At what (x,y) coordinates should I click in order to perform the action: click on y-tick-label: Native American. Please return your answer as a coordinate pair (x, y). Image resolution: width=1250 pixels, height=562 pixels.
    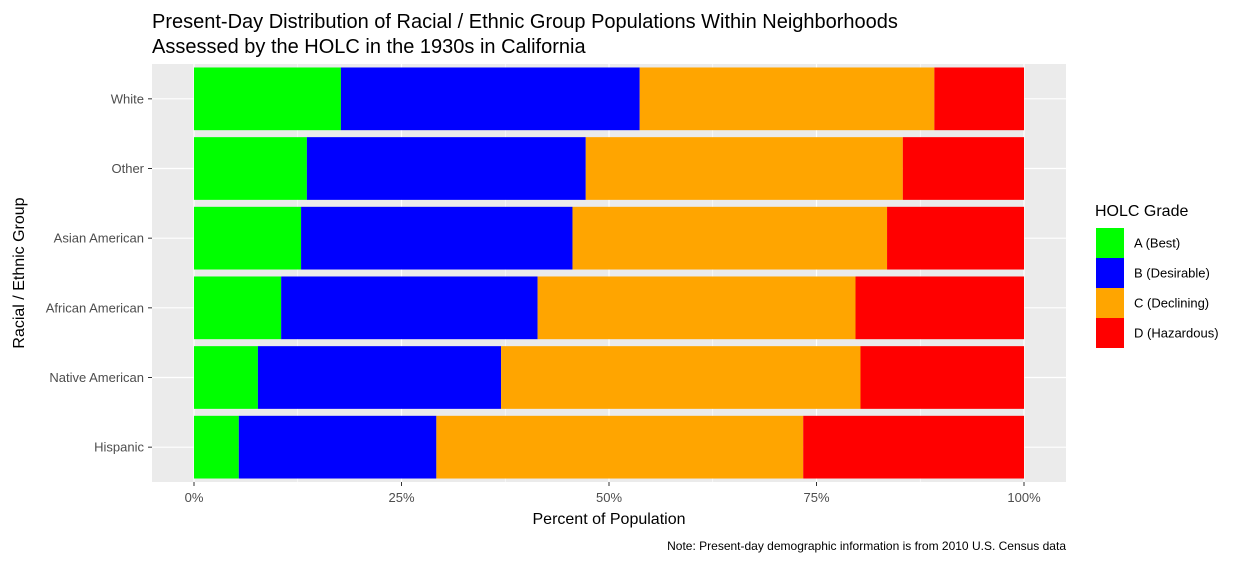
    Looking at the image, I should click on (96, 377).